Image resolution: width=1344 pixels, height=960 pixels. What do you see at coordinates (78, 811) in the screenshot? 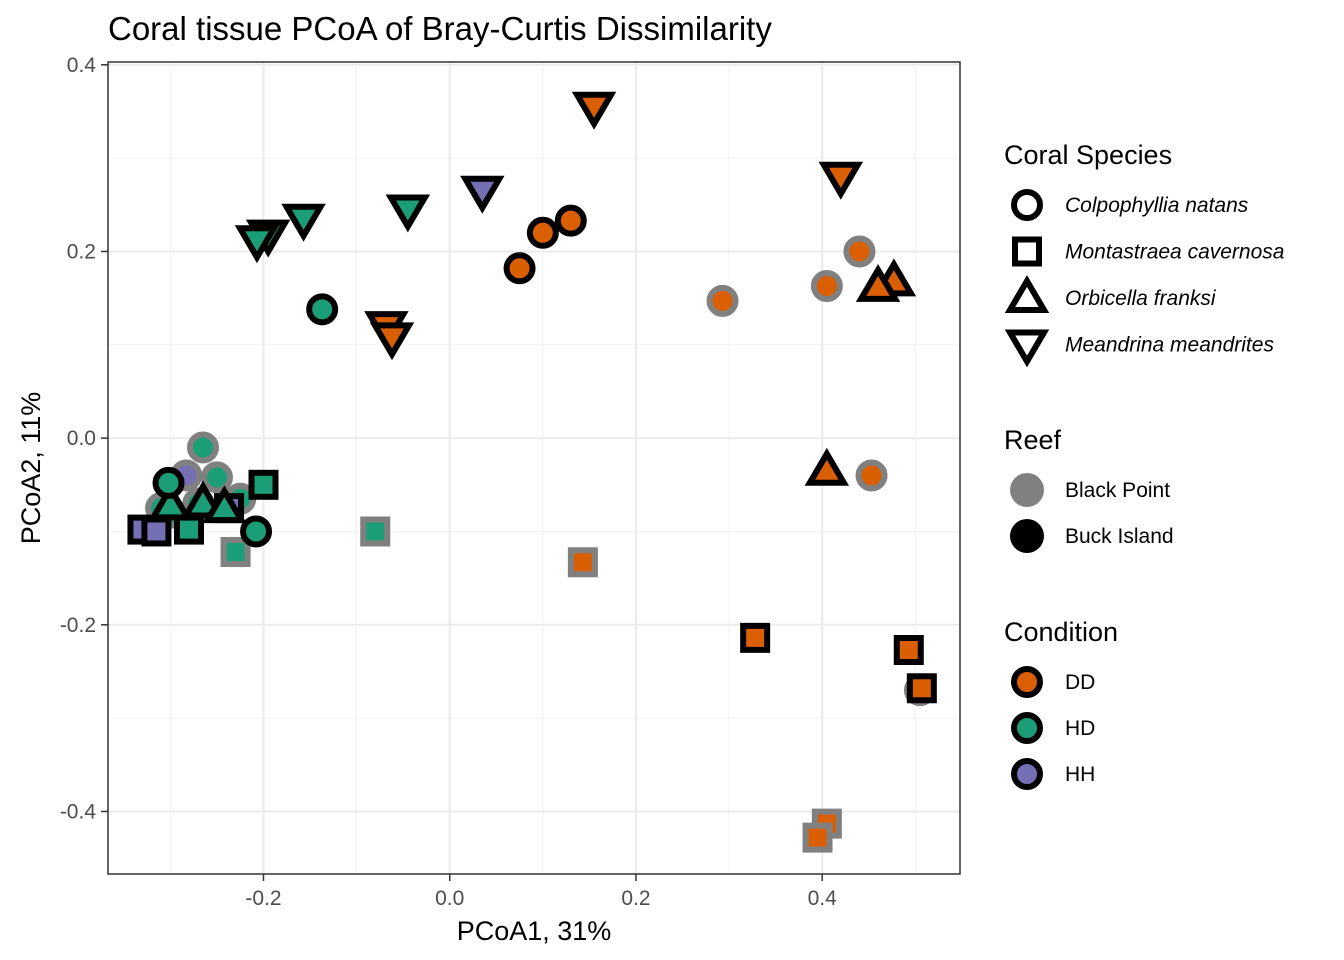
I see `y-tick-label: -0.4` at bounding box center [78, 811].